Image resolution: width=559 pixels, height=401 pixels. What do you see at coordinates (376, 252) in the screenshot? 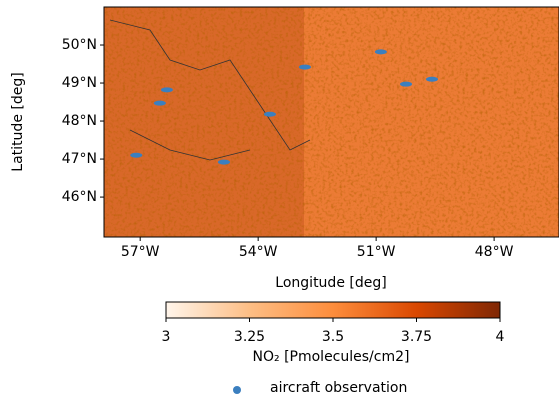
I see `x-tick-label: 51°W` at bounding box center [376, 252].